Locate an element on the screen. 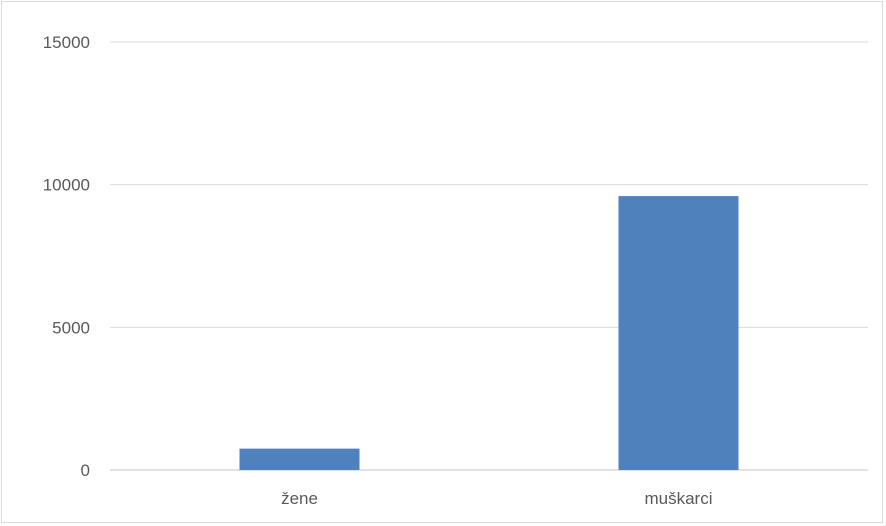  y-axis-ticks: 0 5000 10000 15000 is located at coordinates (66, 256).